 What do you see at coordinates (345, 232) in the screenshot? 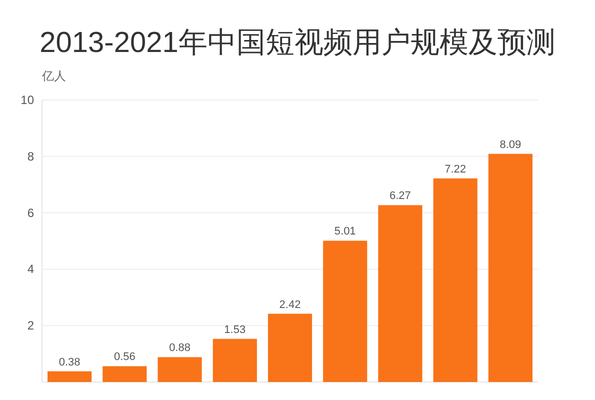
I see `data-label: 5.01` at bounding box center [345, 232].